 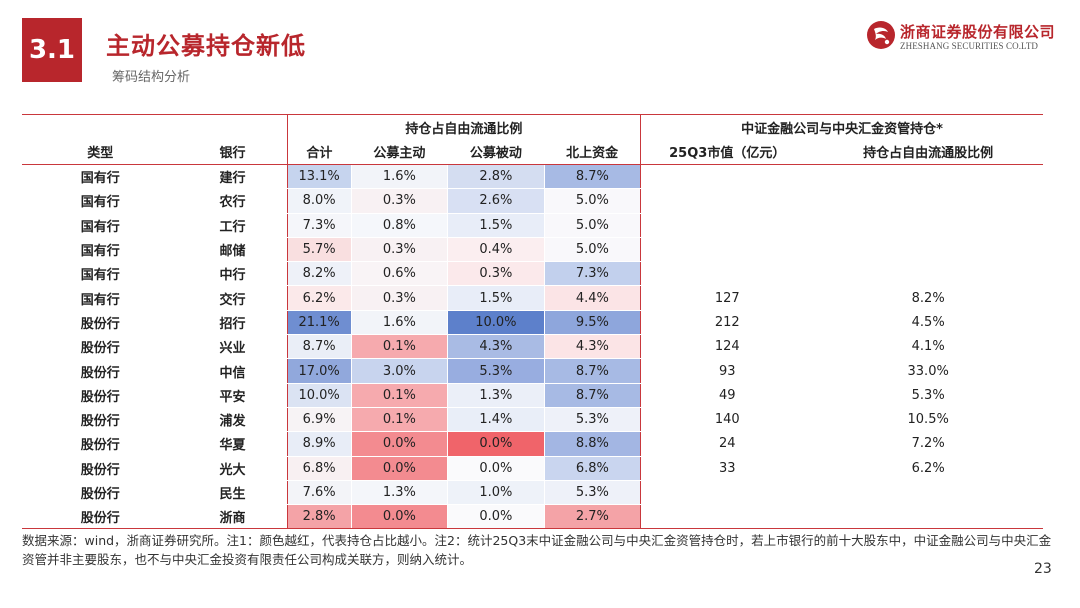 I want to click on row-bank-cell: 招行, so click(x=233, y=322).